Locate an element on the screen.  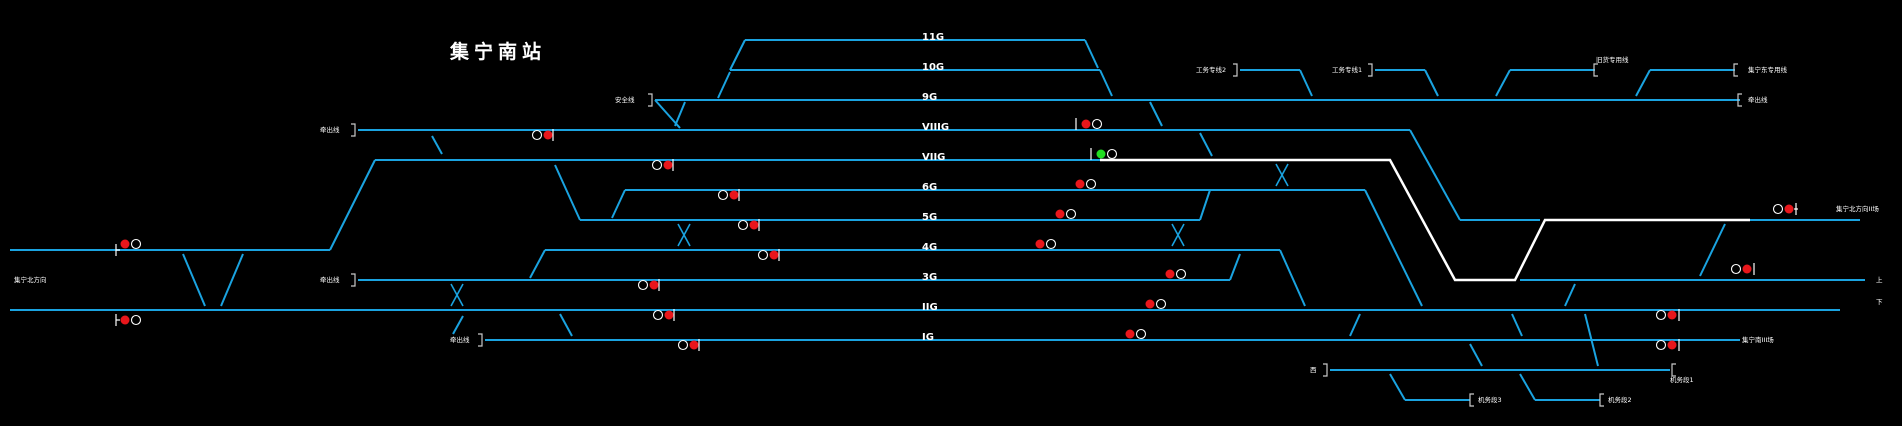
label-jiningbei-r: 集宁北方向II场 is located at coordinates (1857, 208).